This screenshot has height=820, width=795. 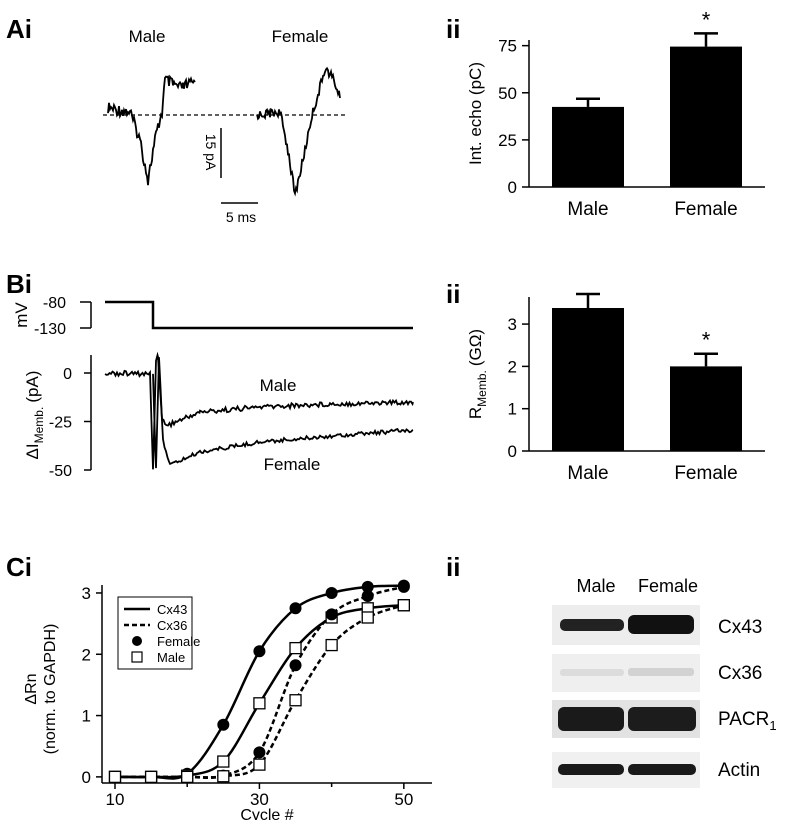 What do you see at coordinates (475, 113) in the screenshot?
I see `y-axis-label: Int. echo (pC)` at bounding box center [475, 113].